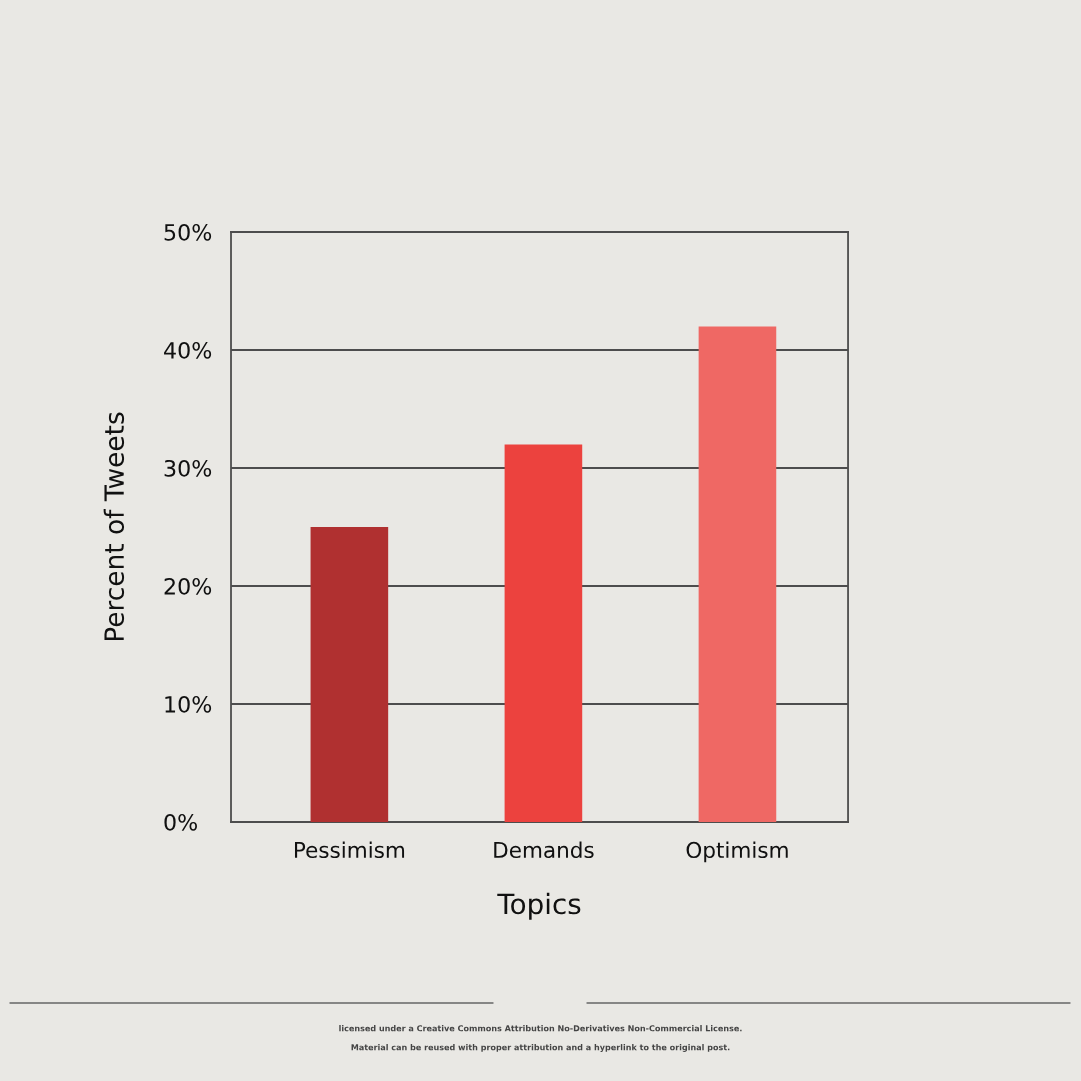  I want to click on y-tick-label: 20%, so click(188, 586).